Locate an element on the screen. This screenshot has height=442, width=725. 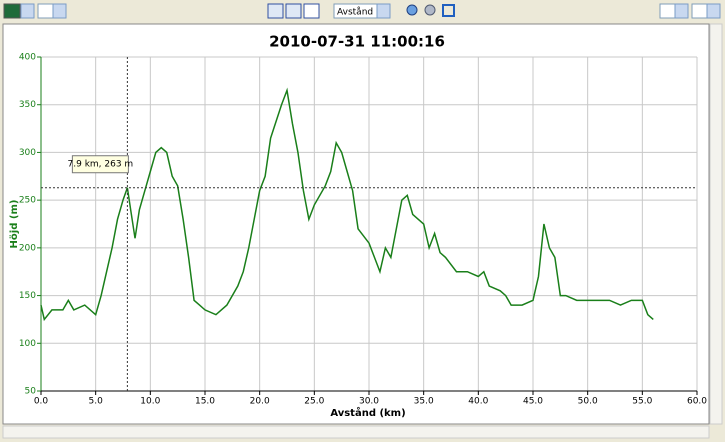
x-tick-label: 10.0 is located at coordinates (150, 402).